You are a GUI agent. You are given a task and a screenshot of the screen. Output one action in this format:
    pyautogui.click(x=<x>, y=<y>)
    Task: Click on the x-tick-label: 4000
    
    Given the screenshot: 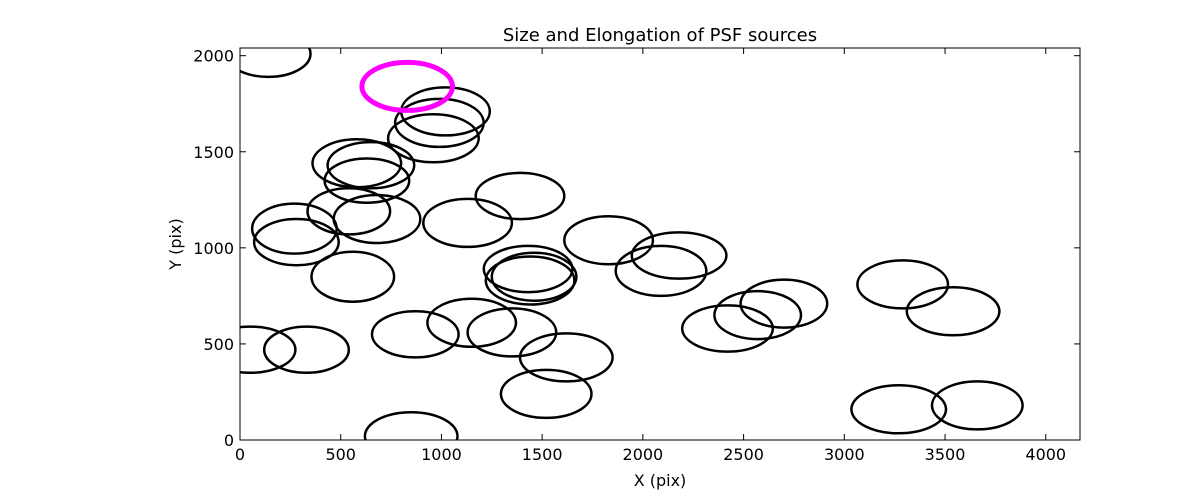 What is the action you would take?
    pyautogui.click(x=1045, y=454)
    